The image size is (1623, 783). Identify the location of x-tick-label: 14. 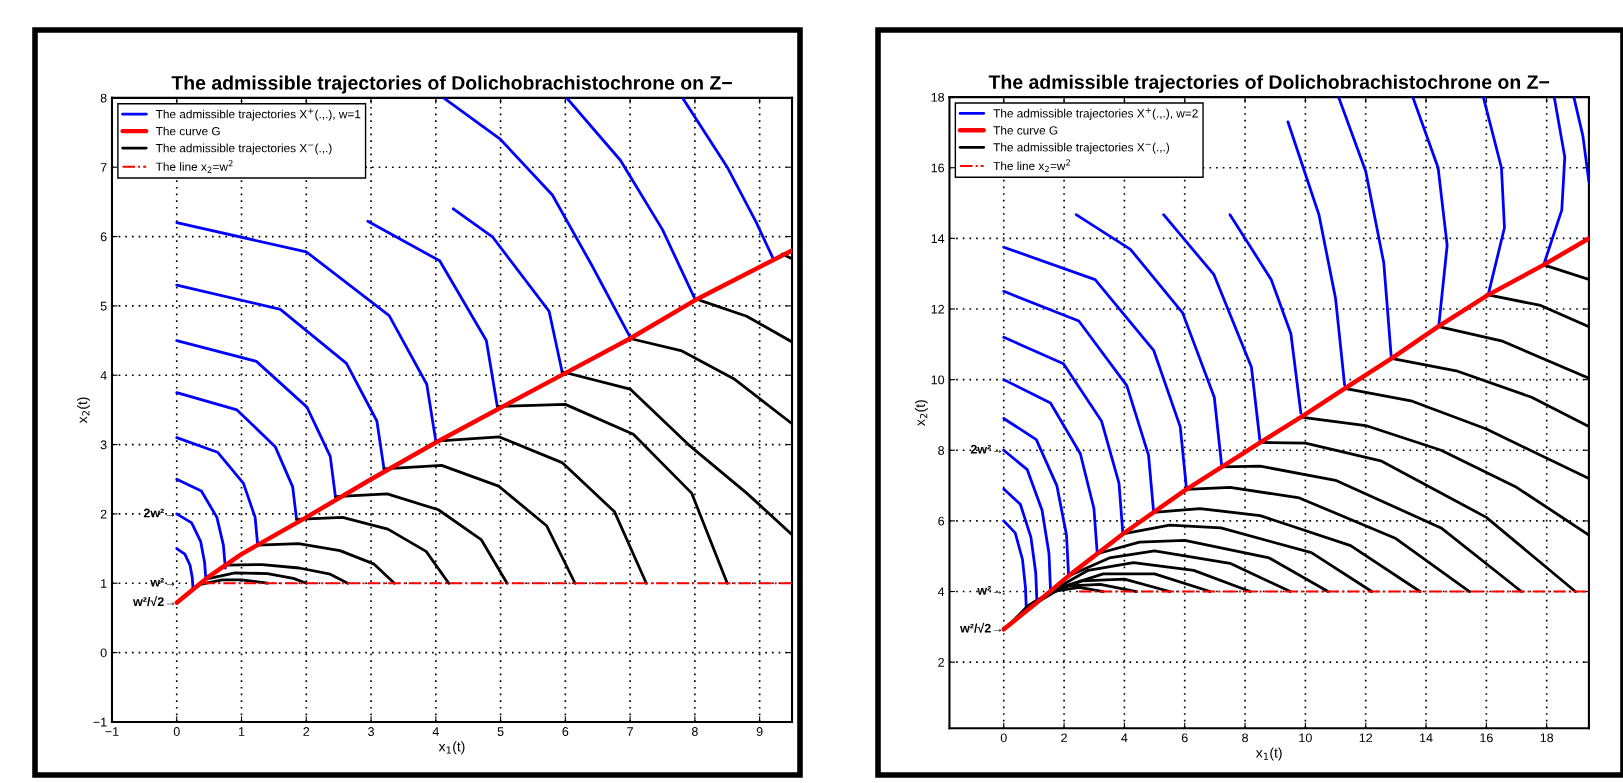
(1426, 738).